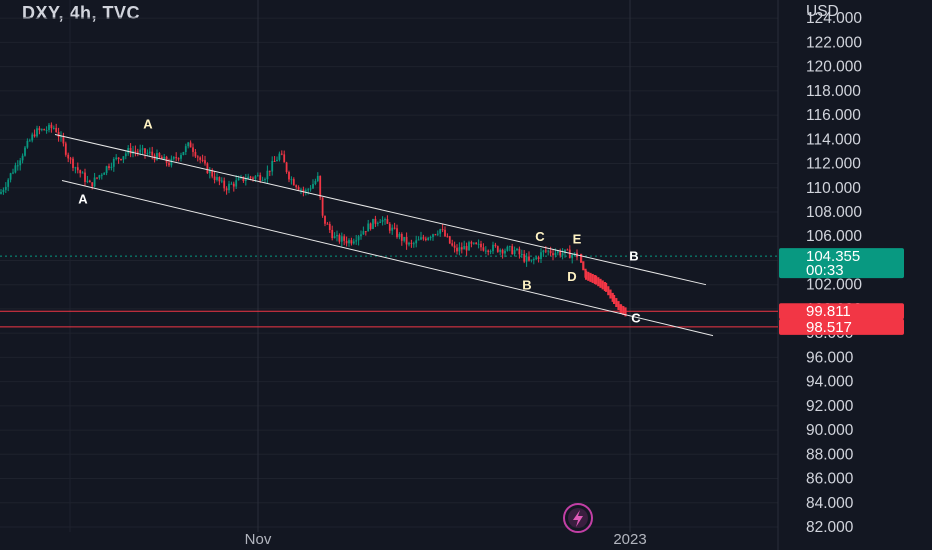 The image size is (932, 550). I want to click on price-tick-label: 86.000, so click(830, 479).